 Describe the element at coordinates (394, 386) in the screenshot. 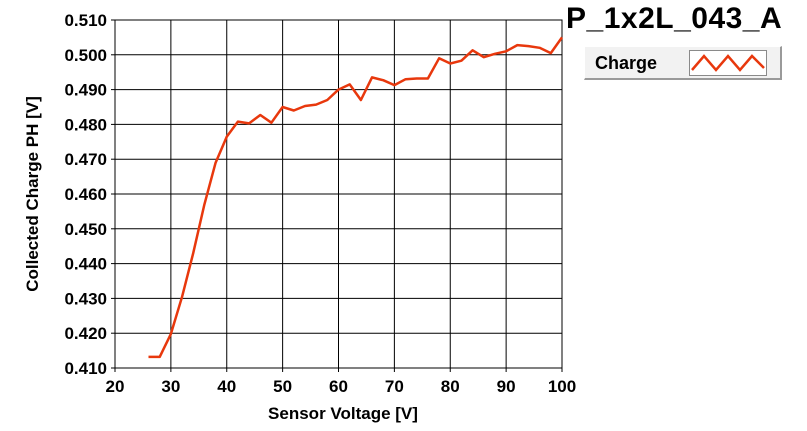

I see `x-tick-label: 70` at that location.